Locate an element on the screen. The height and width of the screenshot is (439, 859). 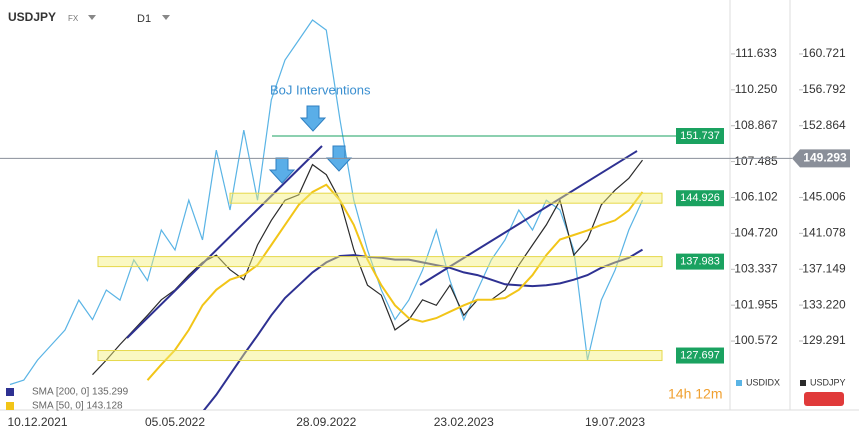
y-tick-label: 145.006 is located at coordinates (824, 197).